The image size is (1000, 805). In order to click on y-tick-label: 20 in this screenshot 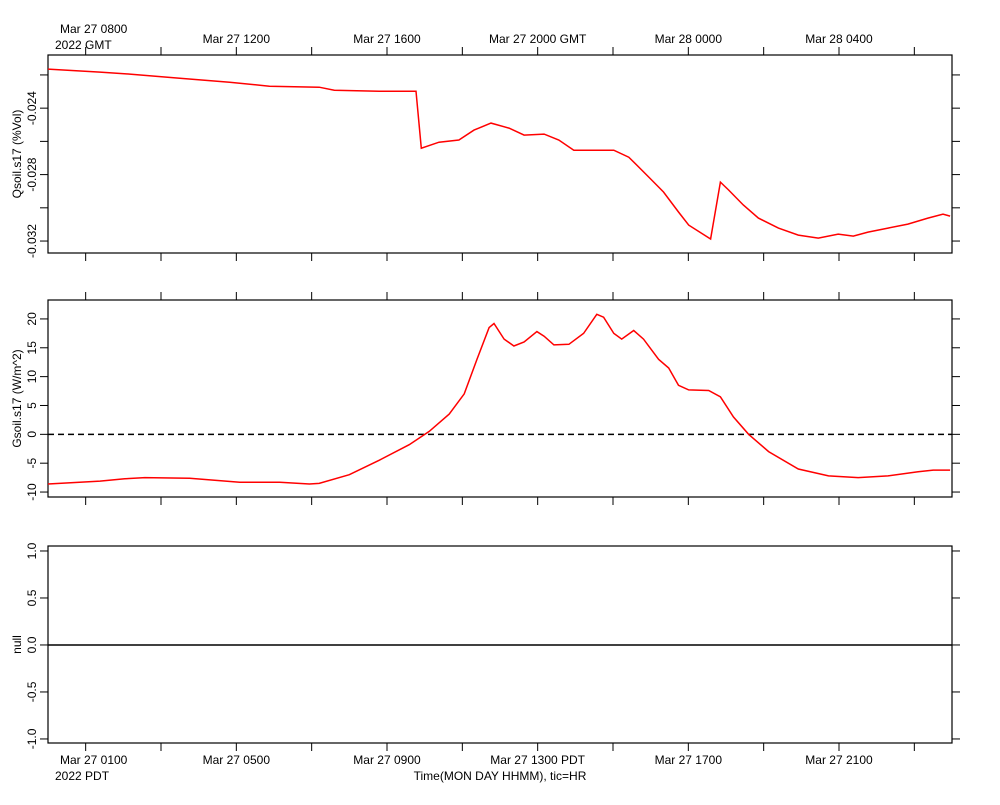, I will do `click(32, 319)`.